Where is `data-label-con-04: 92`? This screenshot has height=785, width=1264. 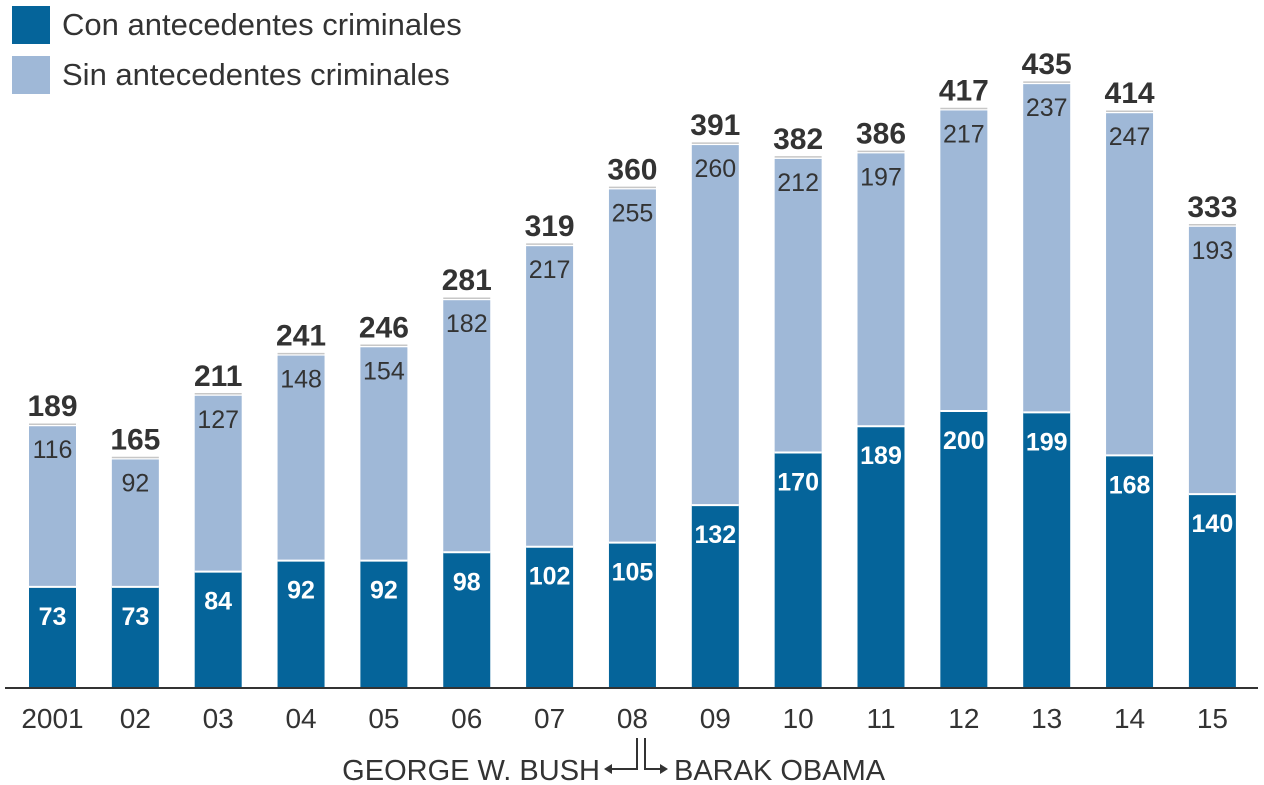
data-label-con-04: 92 is located at coordinates (301, 591).